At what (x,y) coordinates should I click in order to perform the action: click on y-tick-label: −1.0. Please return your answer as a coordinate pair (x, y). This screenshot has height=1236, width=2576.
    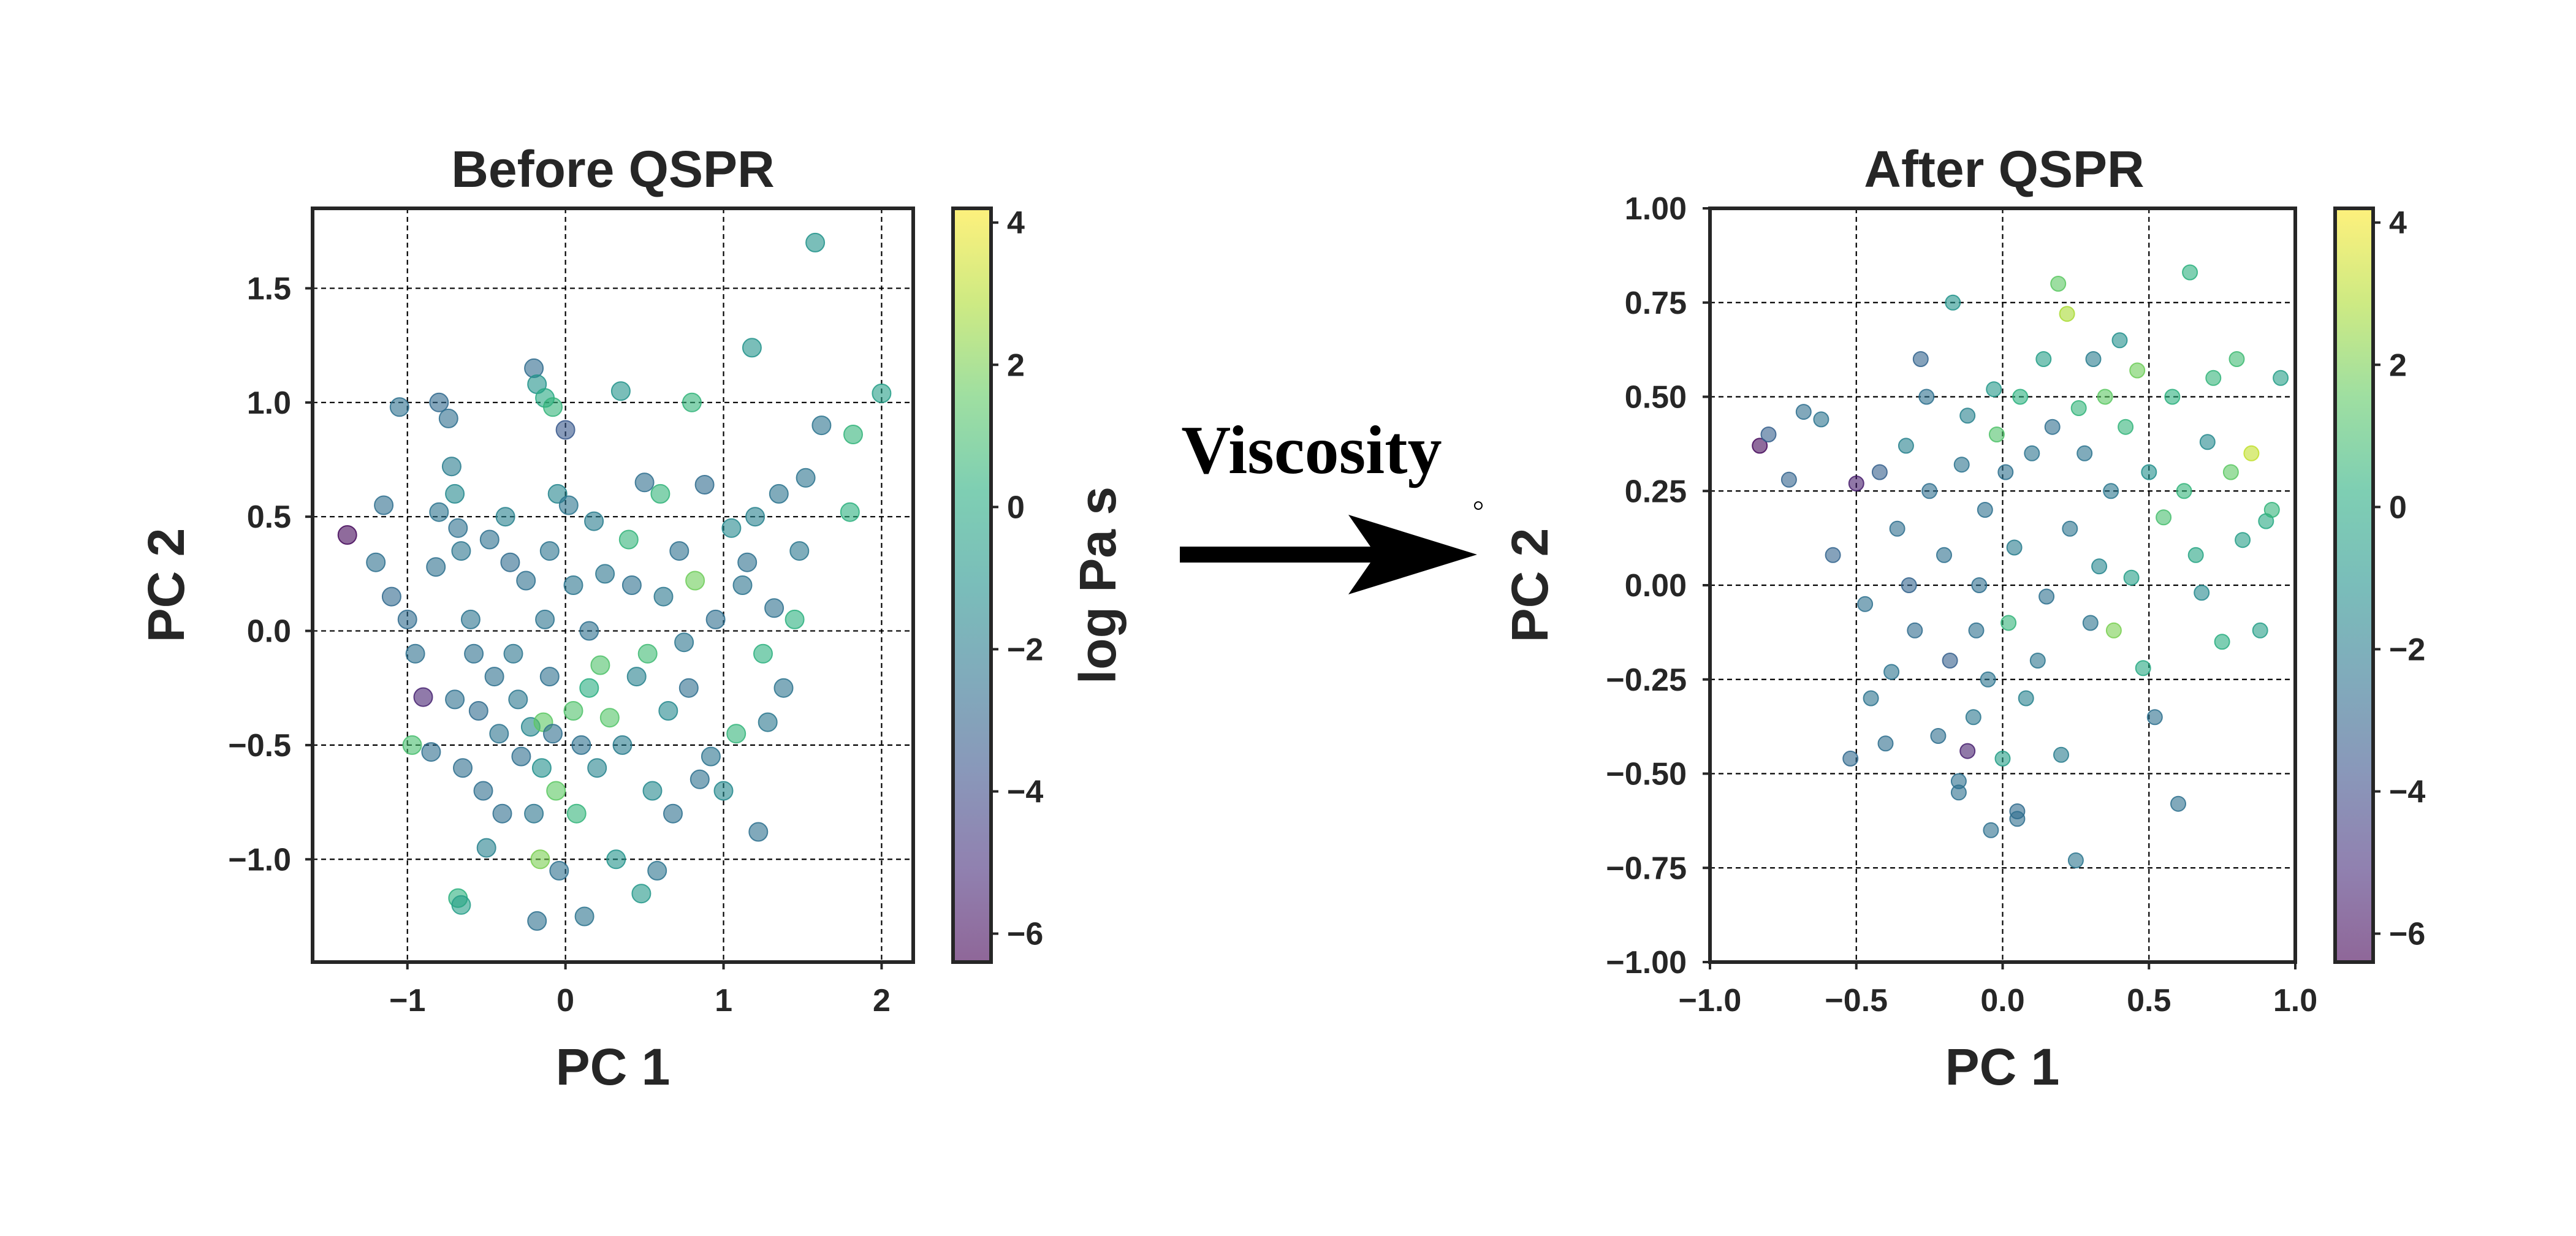
    Looking at the image, I should click on (259, 860).